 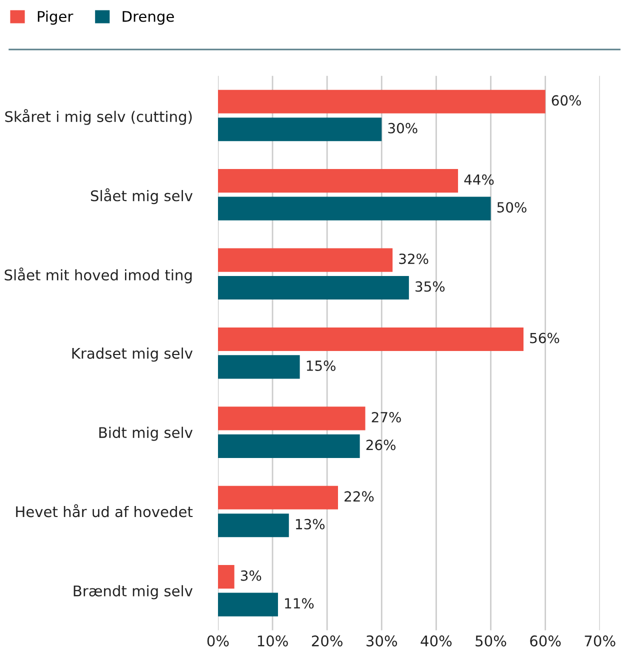 I want to click on data-label: 13%, so click(x=310, y=524).